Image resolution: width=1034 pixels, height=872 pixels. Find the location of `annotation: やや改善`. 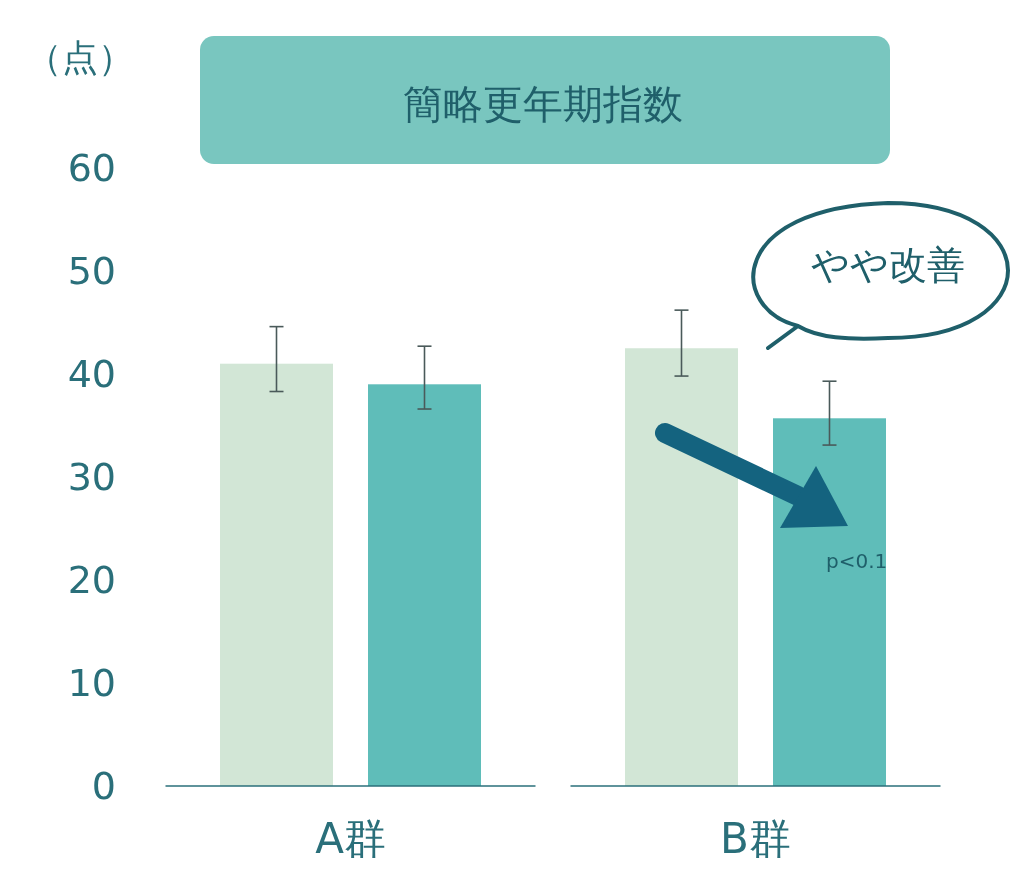

annotation: やや改善 is located at coordinates (888, 265).